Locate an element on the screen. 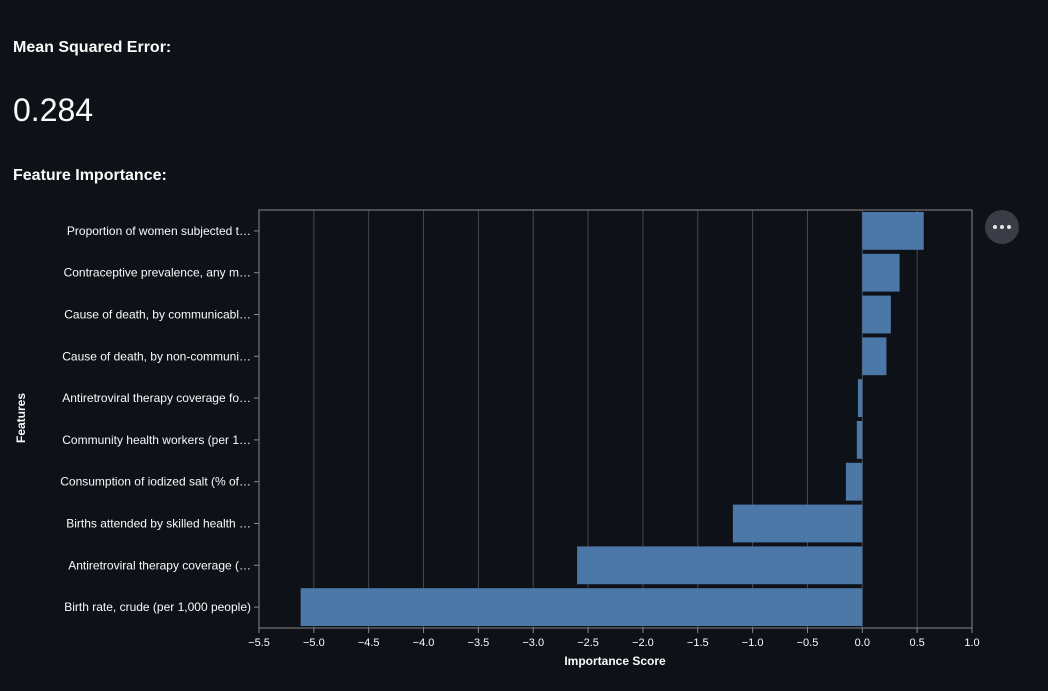  mse-value: 0.284 is located at coordinates (53, 110).